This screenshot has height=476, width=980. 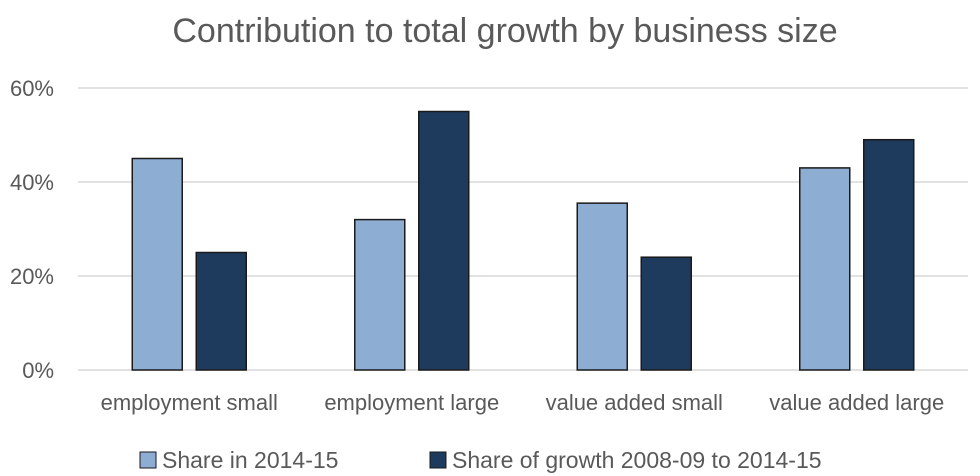 What do you see at coordinates (634, 402) in the screenshot?
I see `x-category-label: value added small` at bounding box center [634, 402].